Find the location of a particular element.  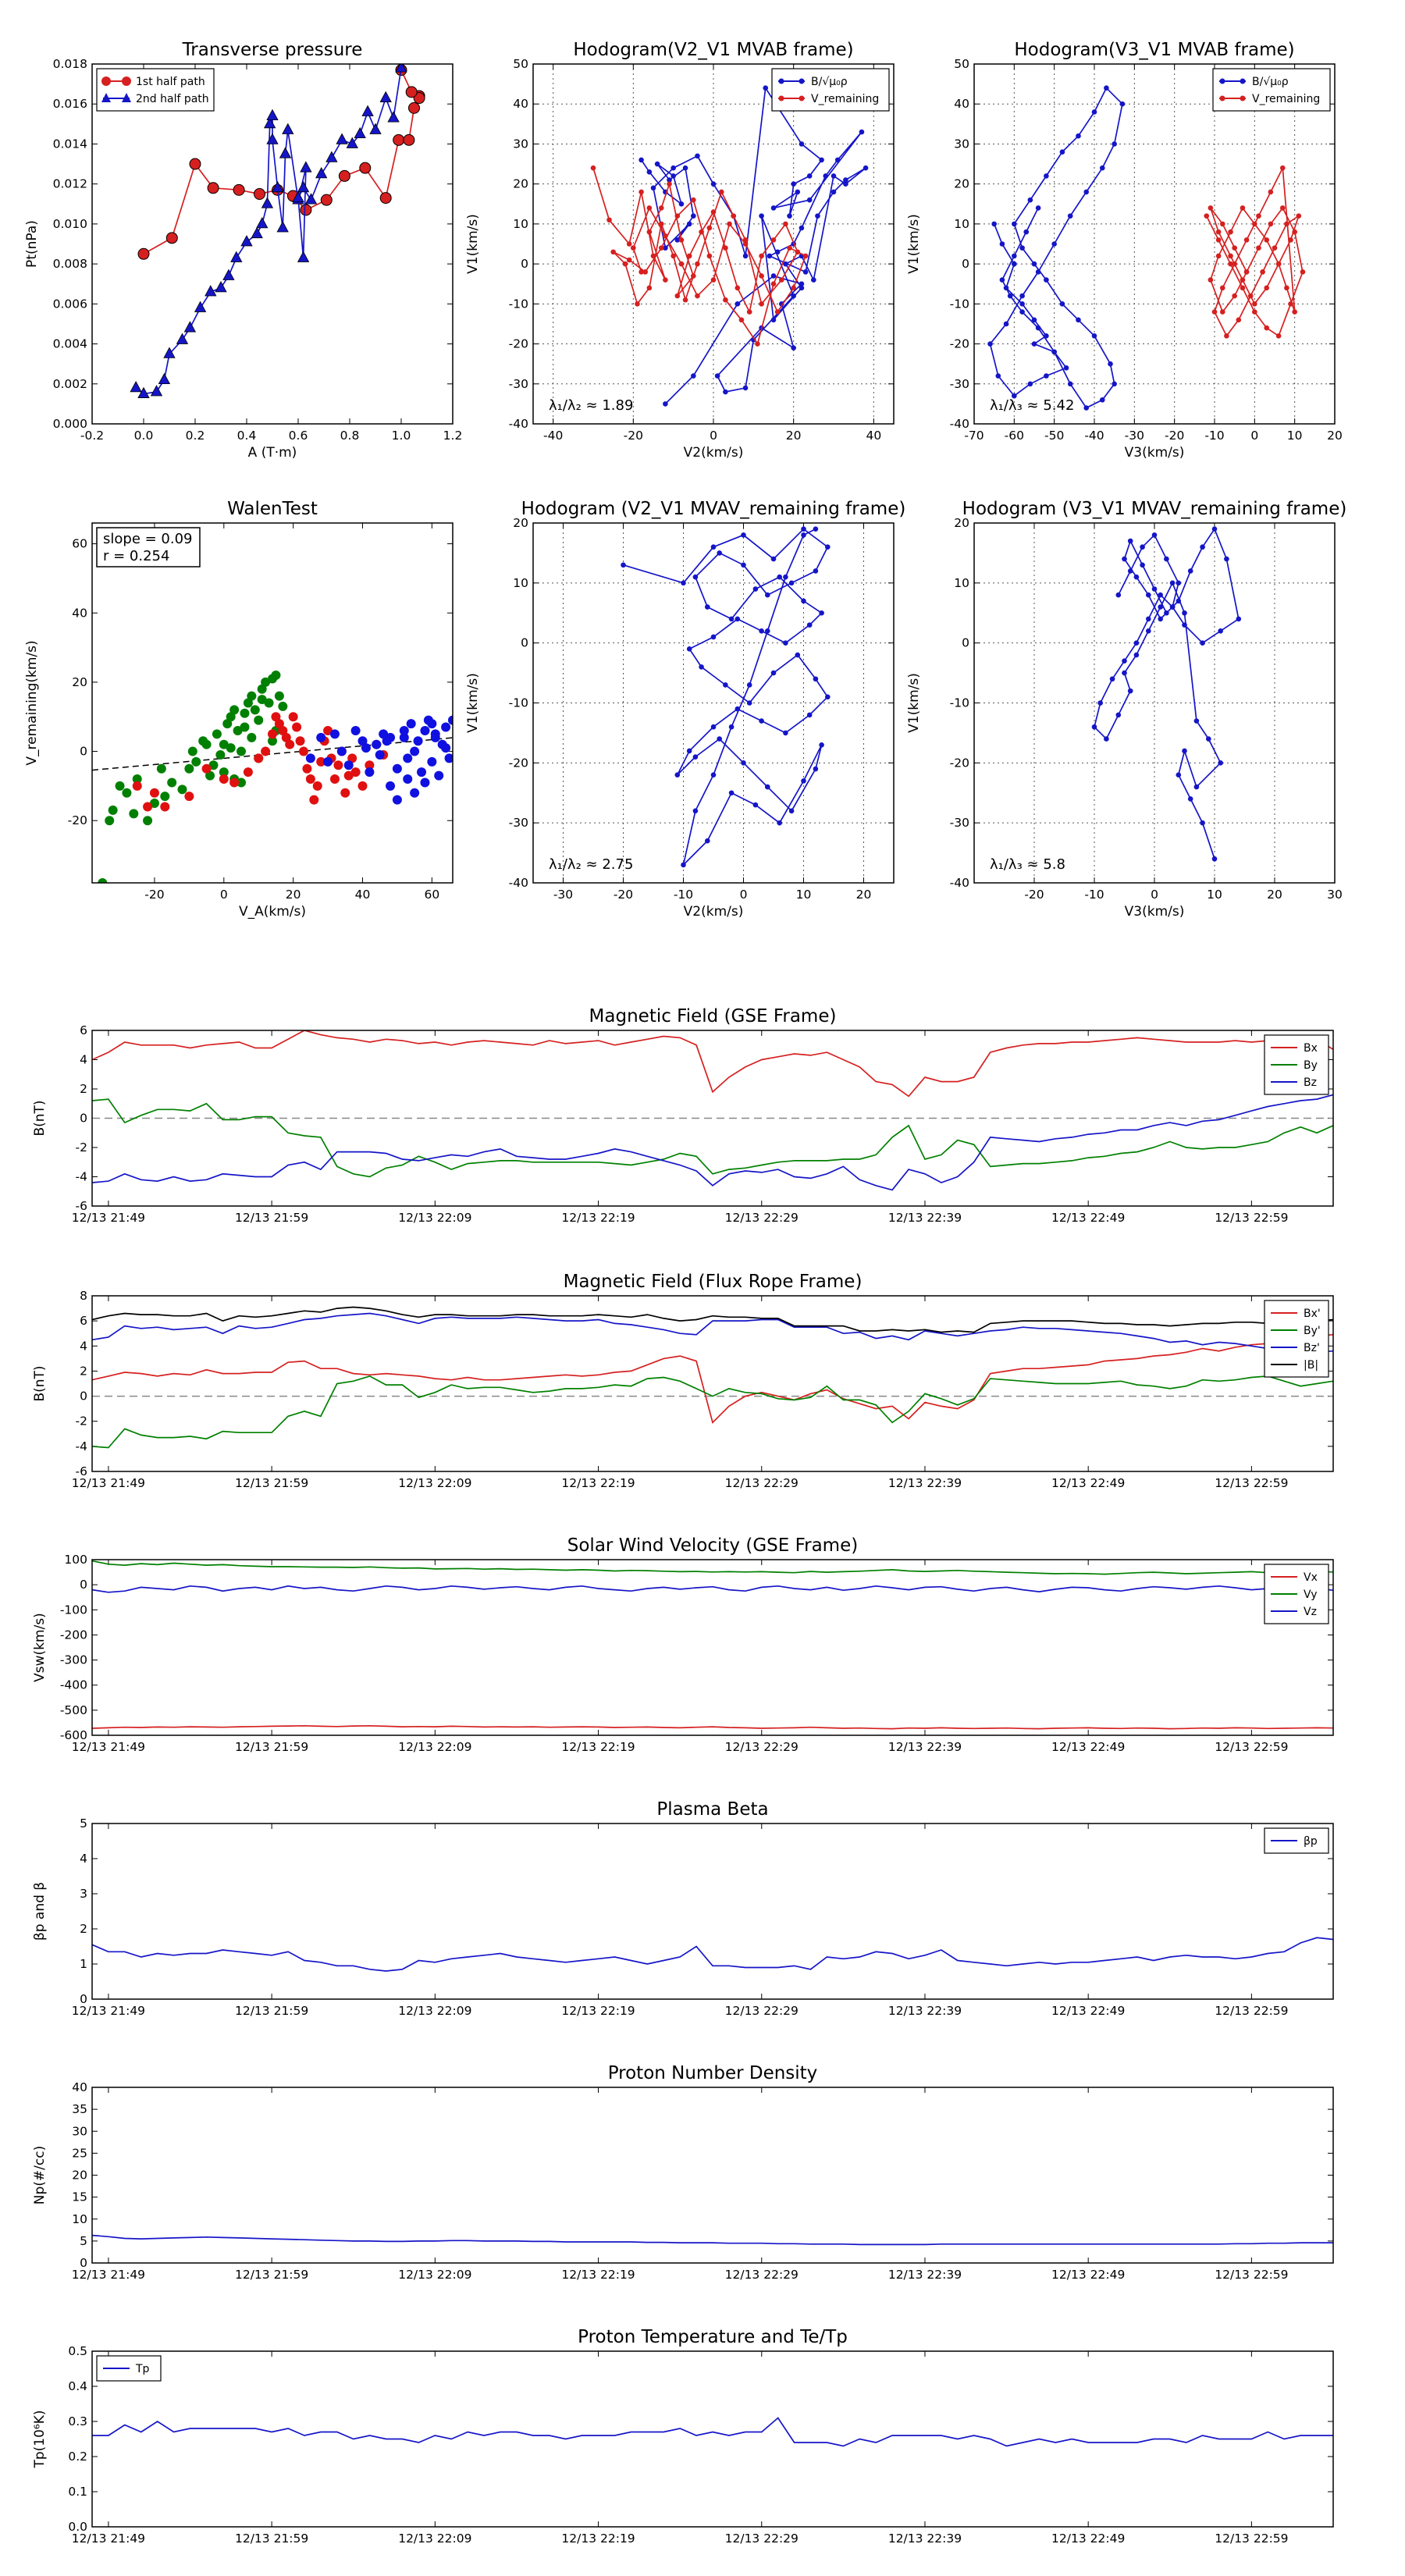

series-line-B/√μ₀ρ is located at coordinates (753, 245).